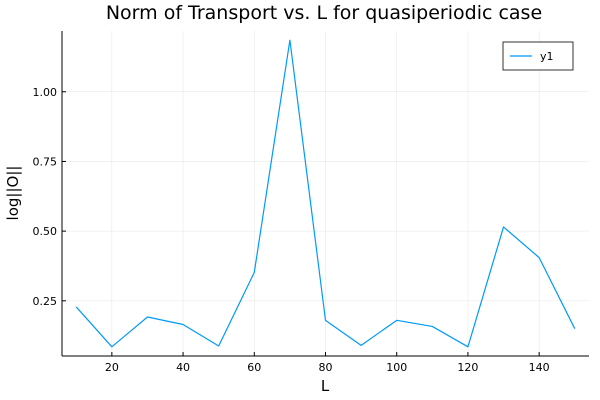  Describe the element at coordinates (45, 301) in the screenshot. I see `y-tick-label: 0.25` at that location.